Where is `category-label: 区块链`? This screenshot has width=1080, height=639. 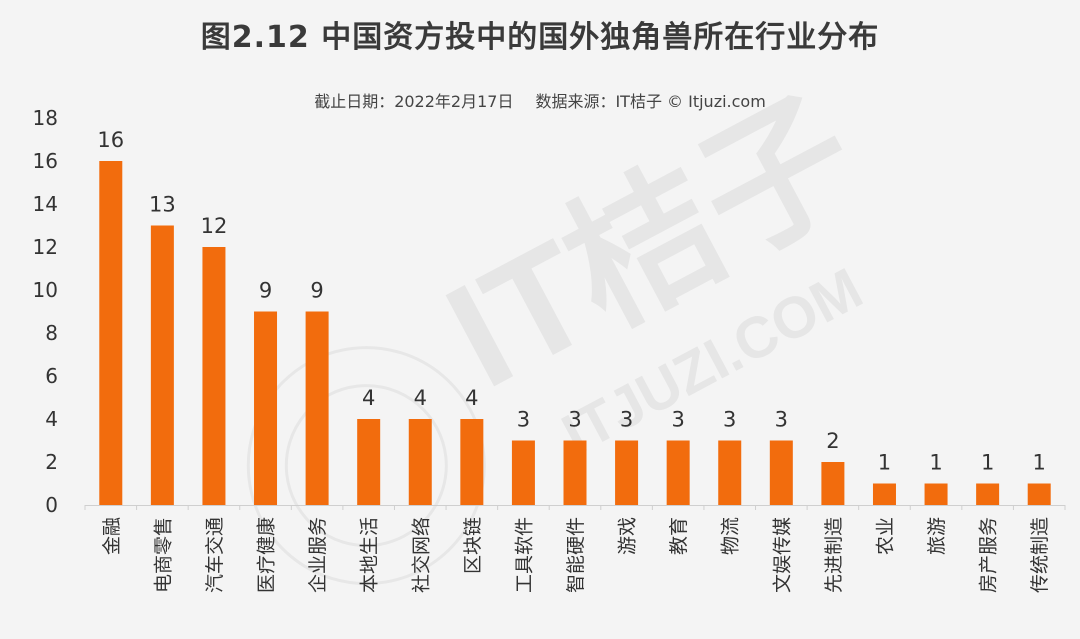
category-label: 区块链 is located at coordinates (473, 545).